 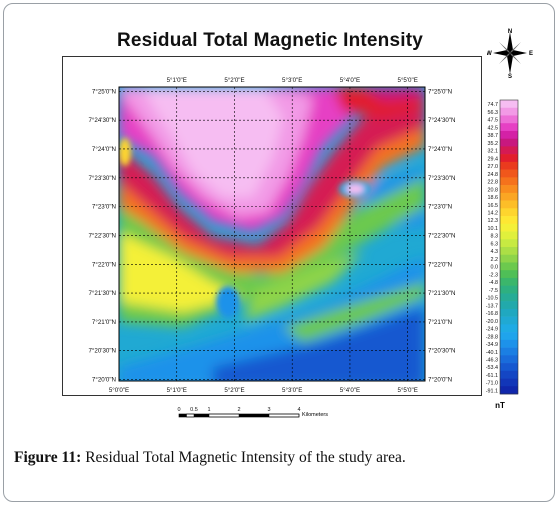 I want to click on x-tick-label-bottom: 5°4'0"E, so click(x=350, y=390).